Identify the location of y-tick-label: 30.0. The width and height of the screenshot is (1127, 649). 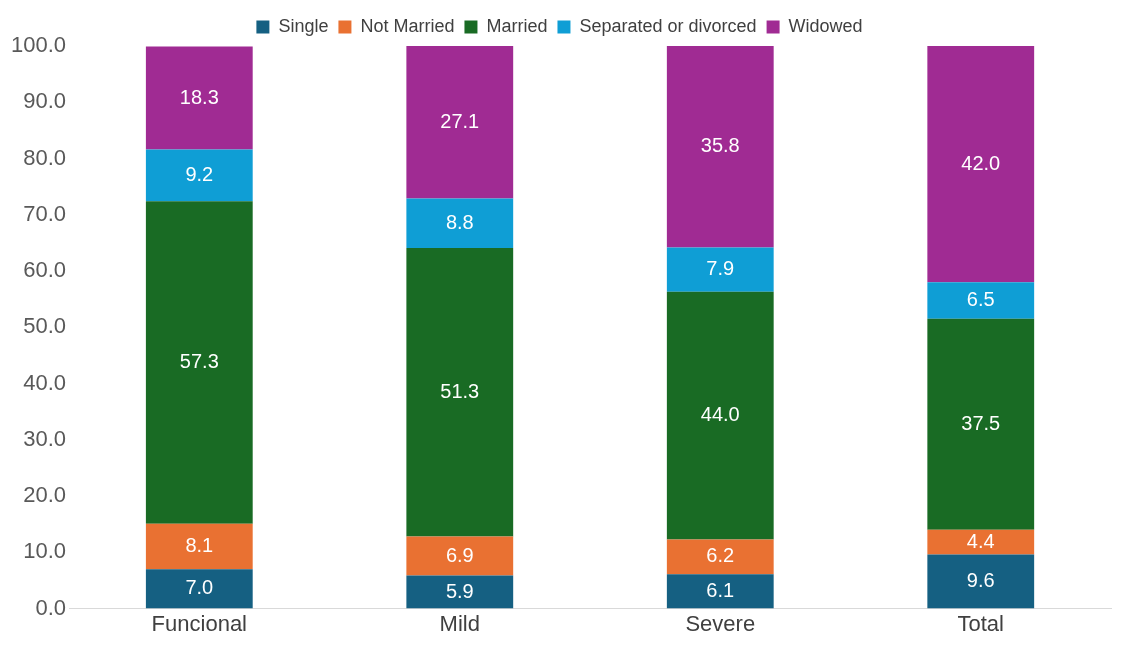
(45, 438).